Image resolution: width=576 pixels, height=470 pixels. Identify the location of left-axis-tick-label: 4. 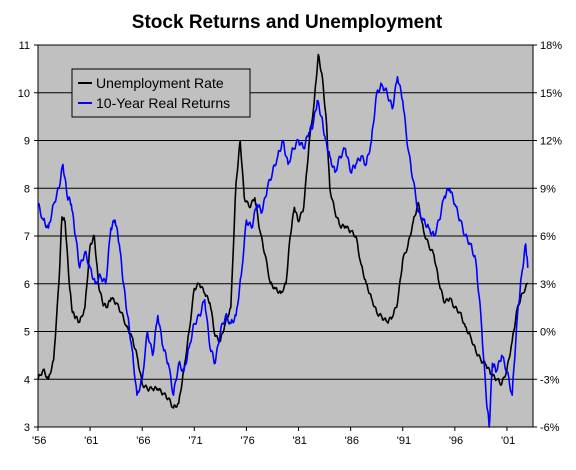
(27, 380).